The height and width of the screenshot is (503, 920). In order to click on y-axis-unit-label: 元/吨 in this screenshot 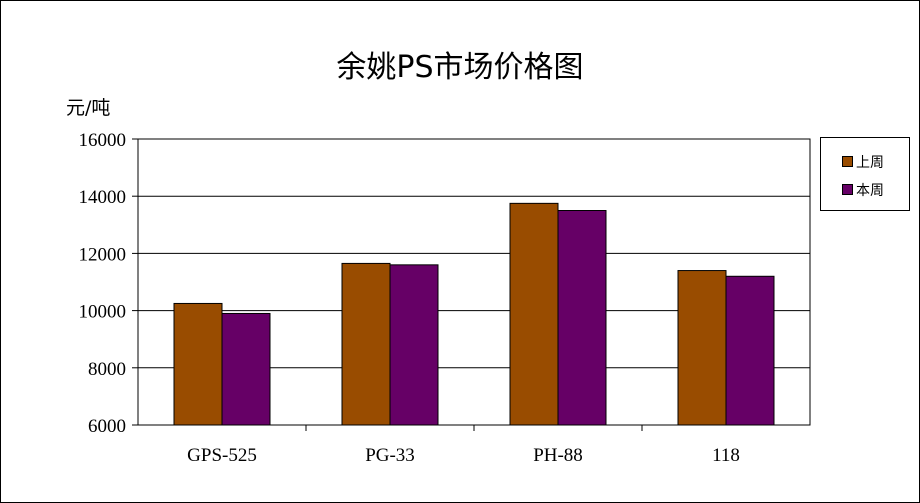, I will do `click(88, 108)`.